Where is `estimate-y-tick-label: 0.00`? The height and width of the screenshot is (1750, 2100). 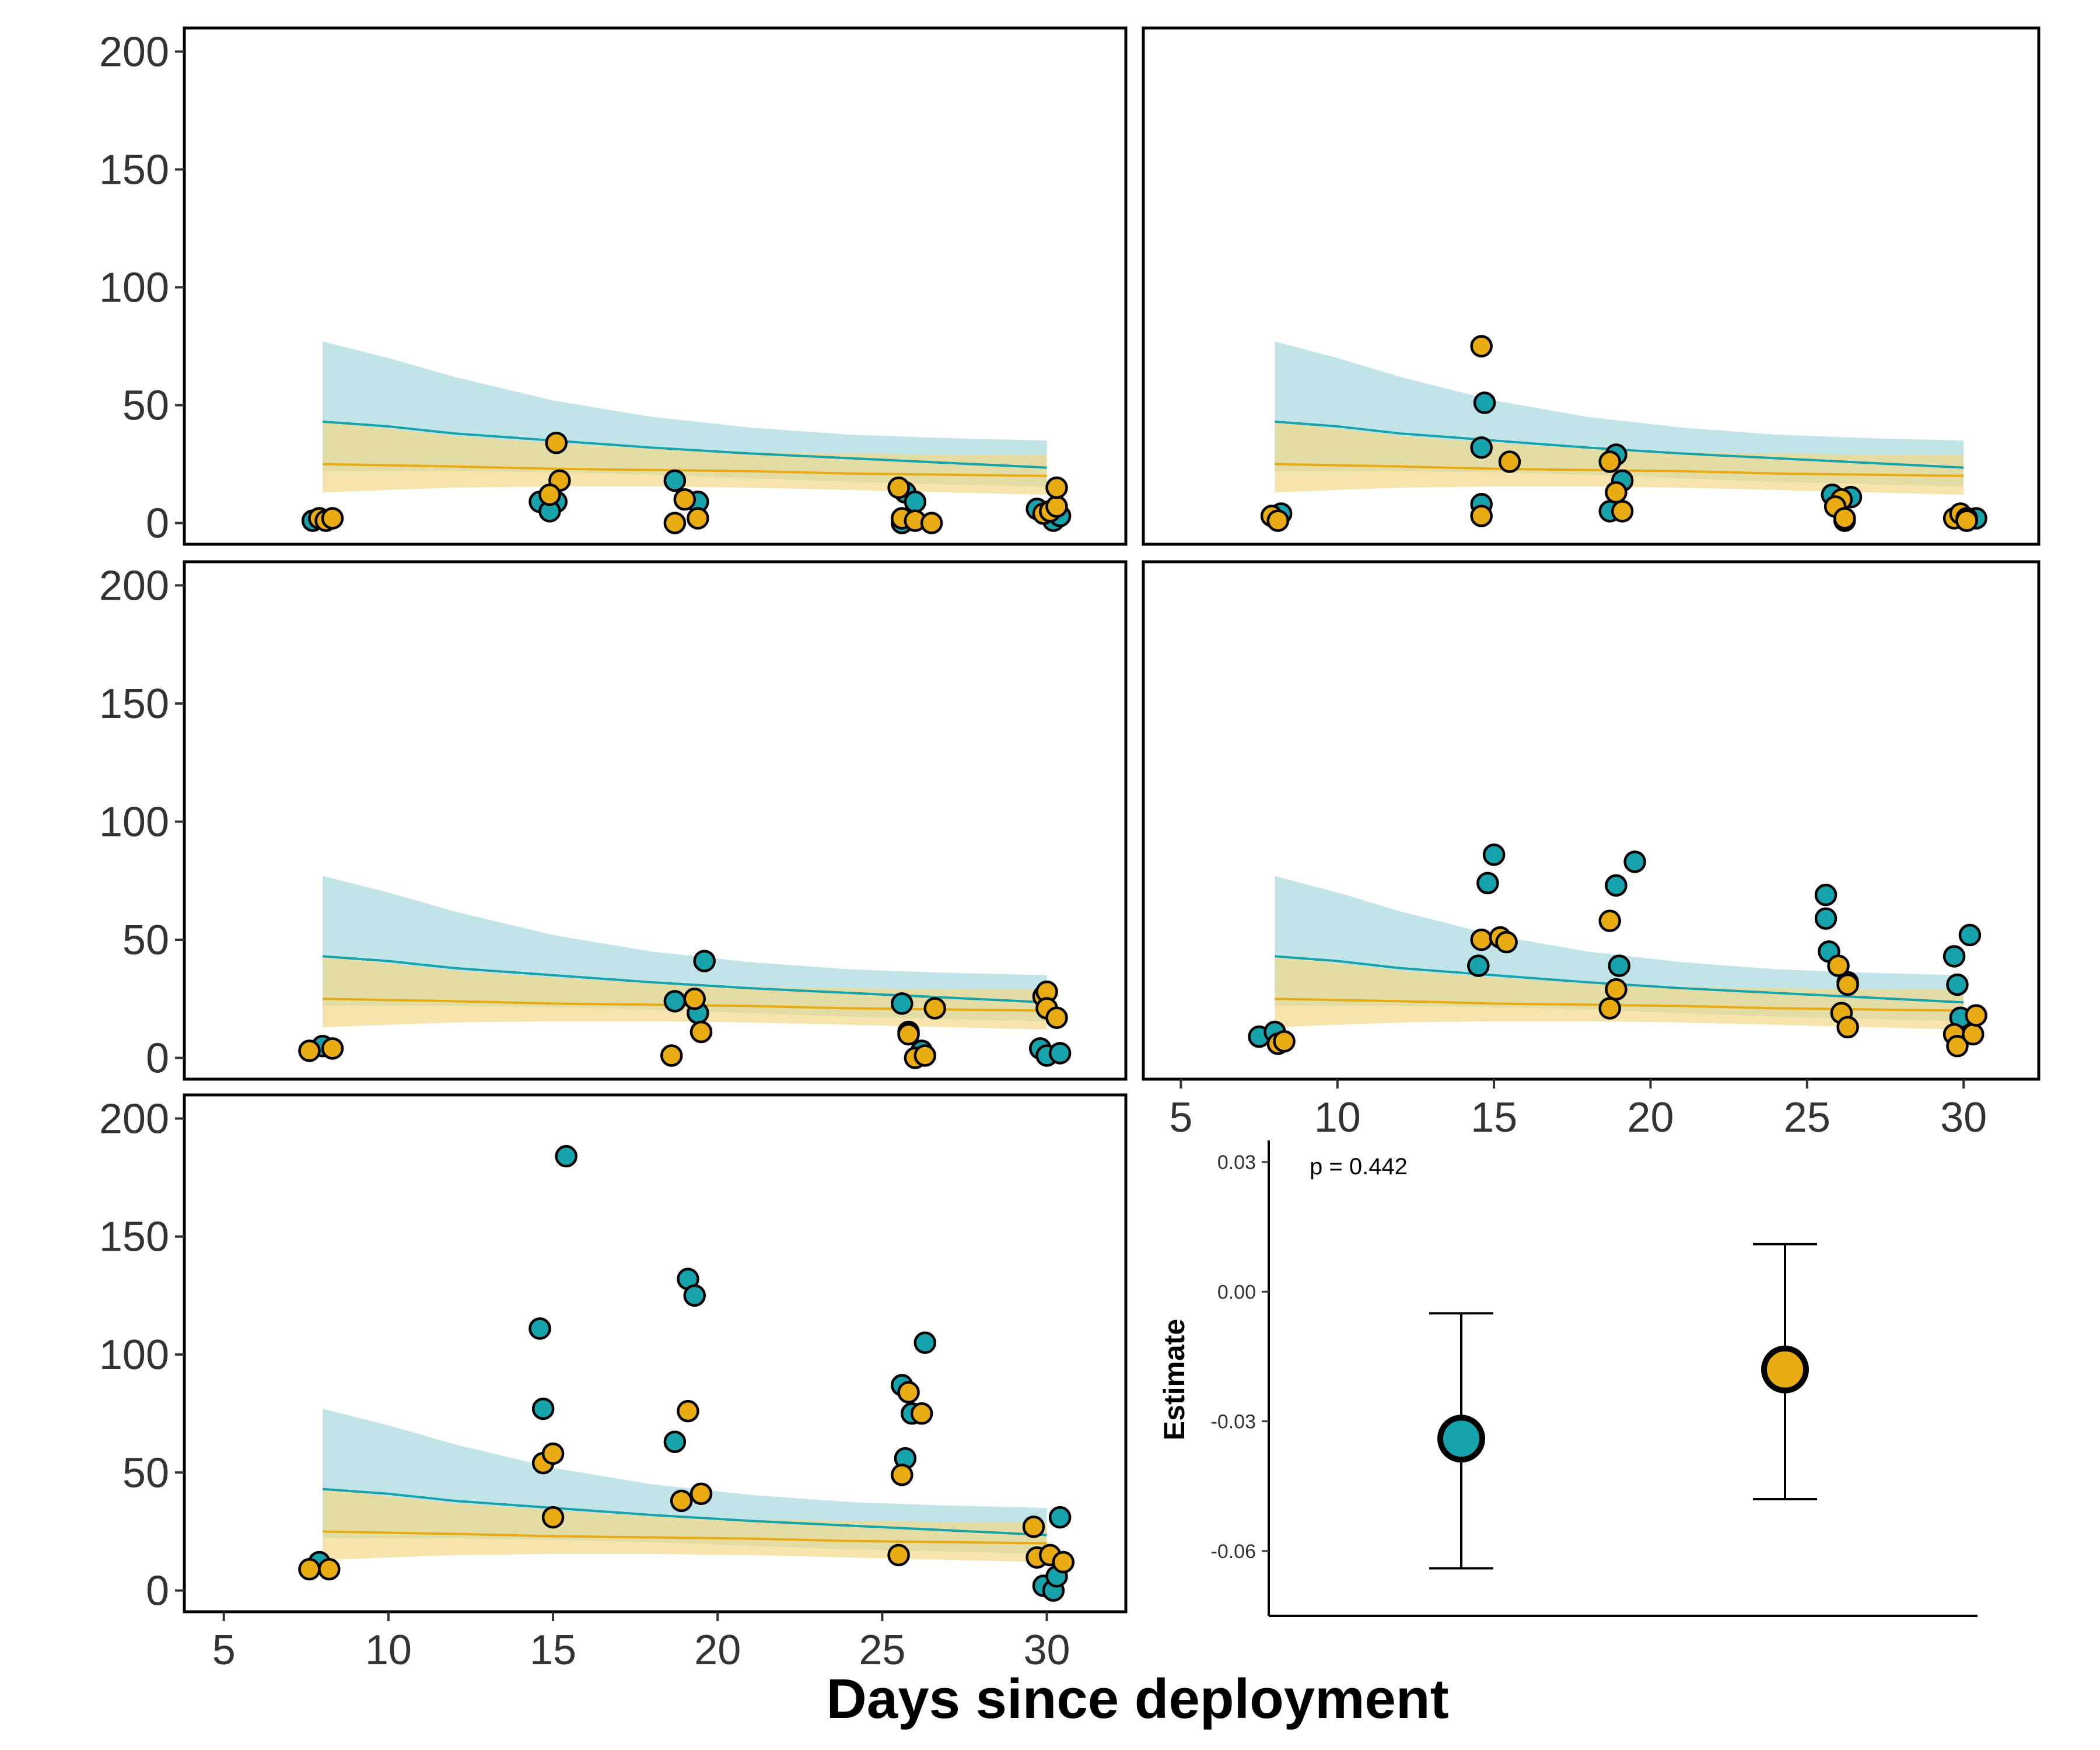
estimate-y-tick-label: 0.00 is located at coordinates (1237, 1292).